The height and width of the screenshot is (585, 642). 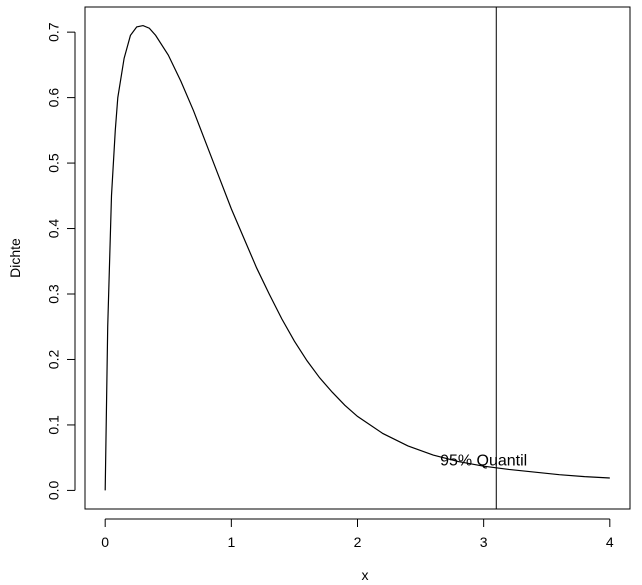 I want to click on x-tick-label: 0, so click(x=105, y=542).